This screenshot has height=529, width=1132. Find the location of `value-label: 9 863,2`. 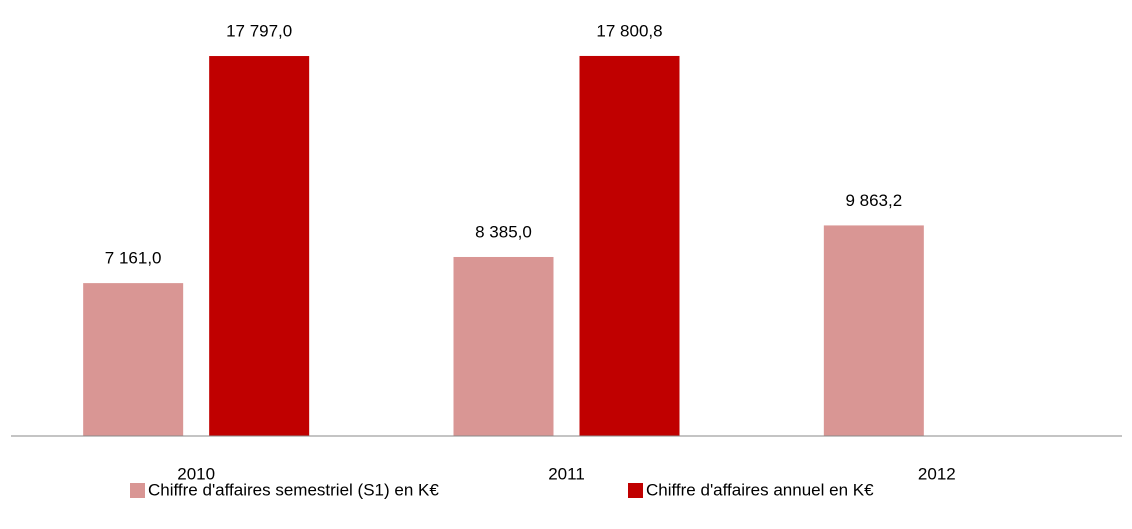

value-label: 9 863,2 is located at coordinates (873, 200).